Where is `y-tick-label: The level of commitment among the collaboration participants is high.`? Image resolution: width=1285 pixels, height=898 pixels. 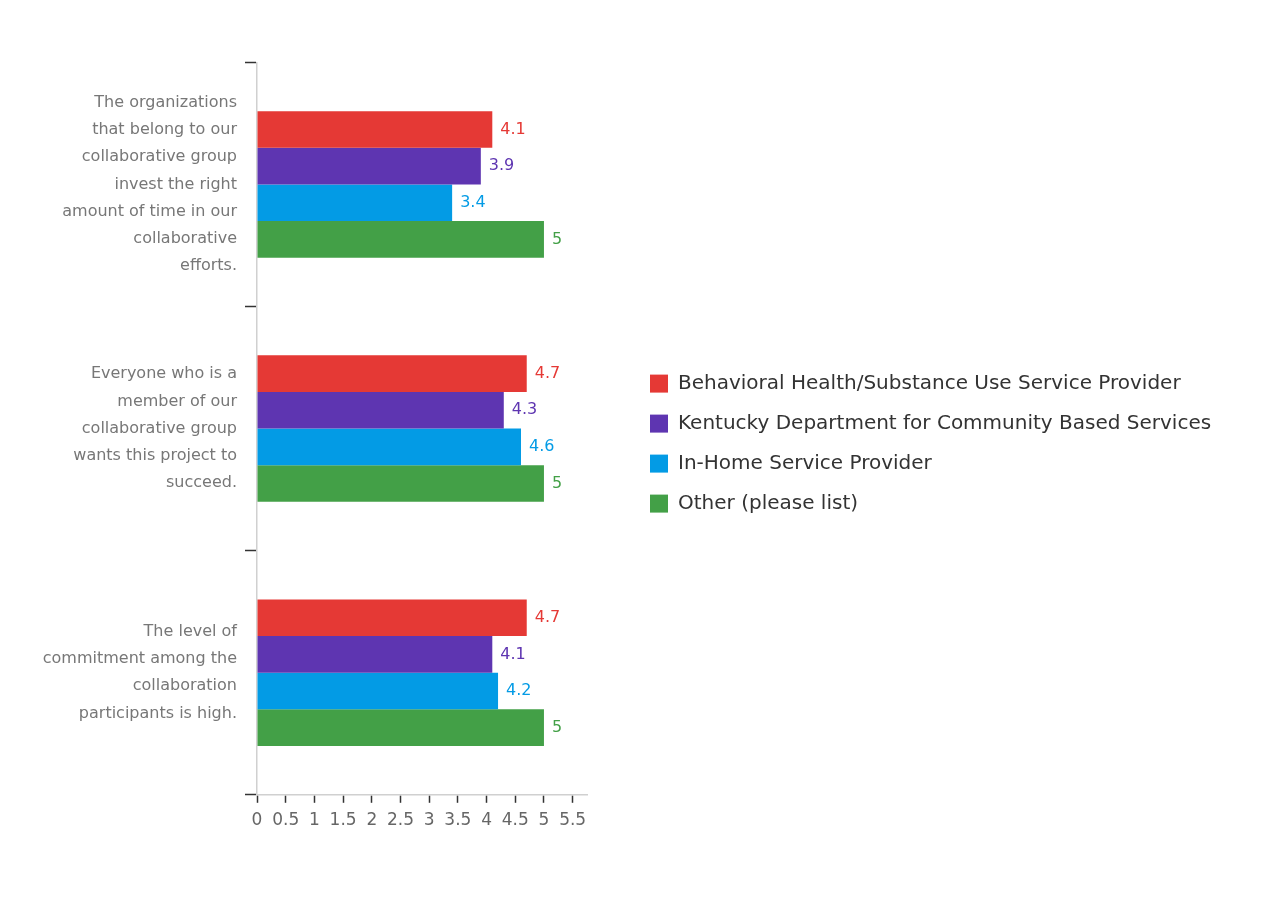
y-tick-label: The level of commitment among the collaboration participants is high. is located at coordinates (140, 671).